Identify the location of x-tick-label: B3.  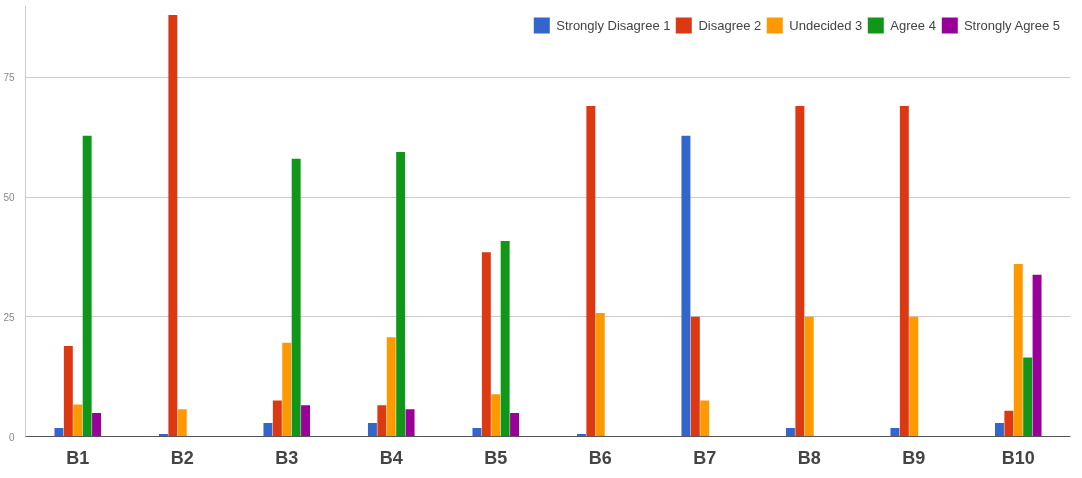
(287, 457).